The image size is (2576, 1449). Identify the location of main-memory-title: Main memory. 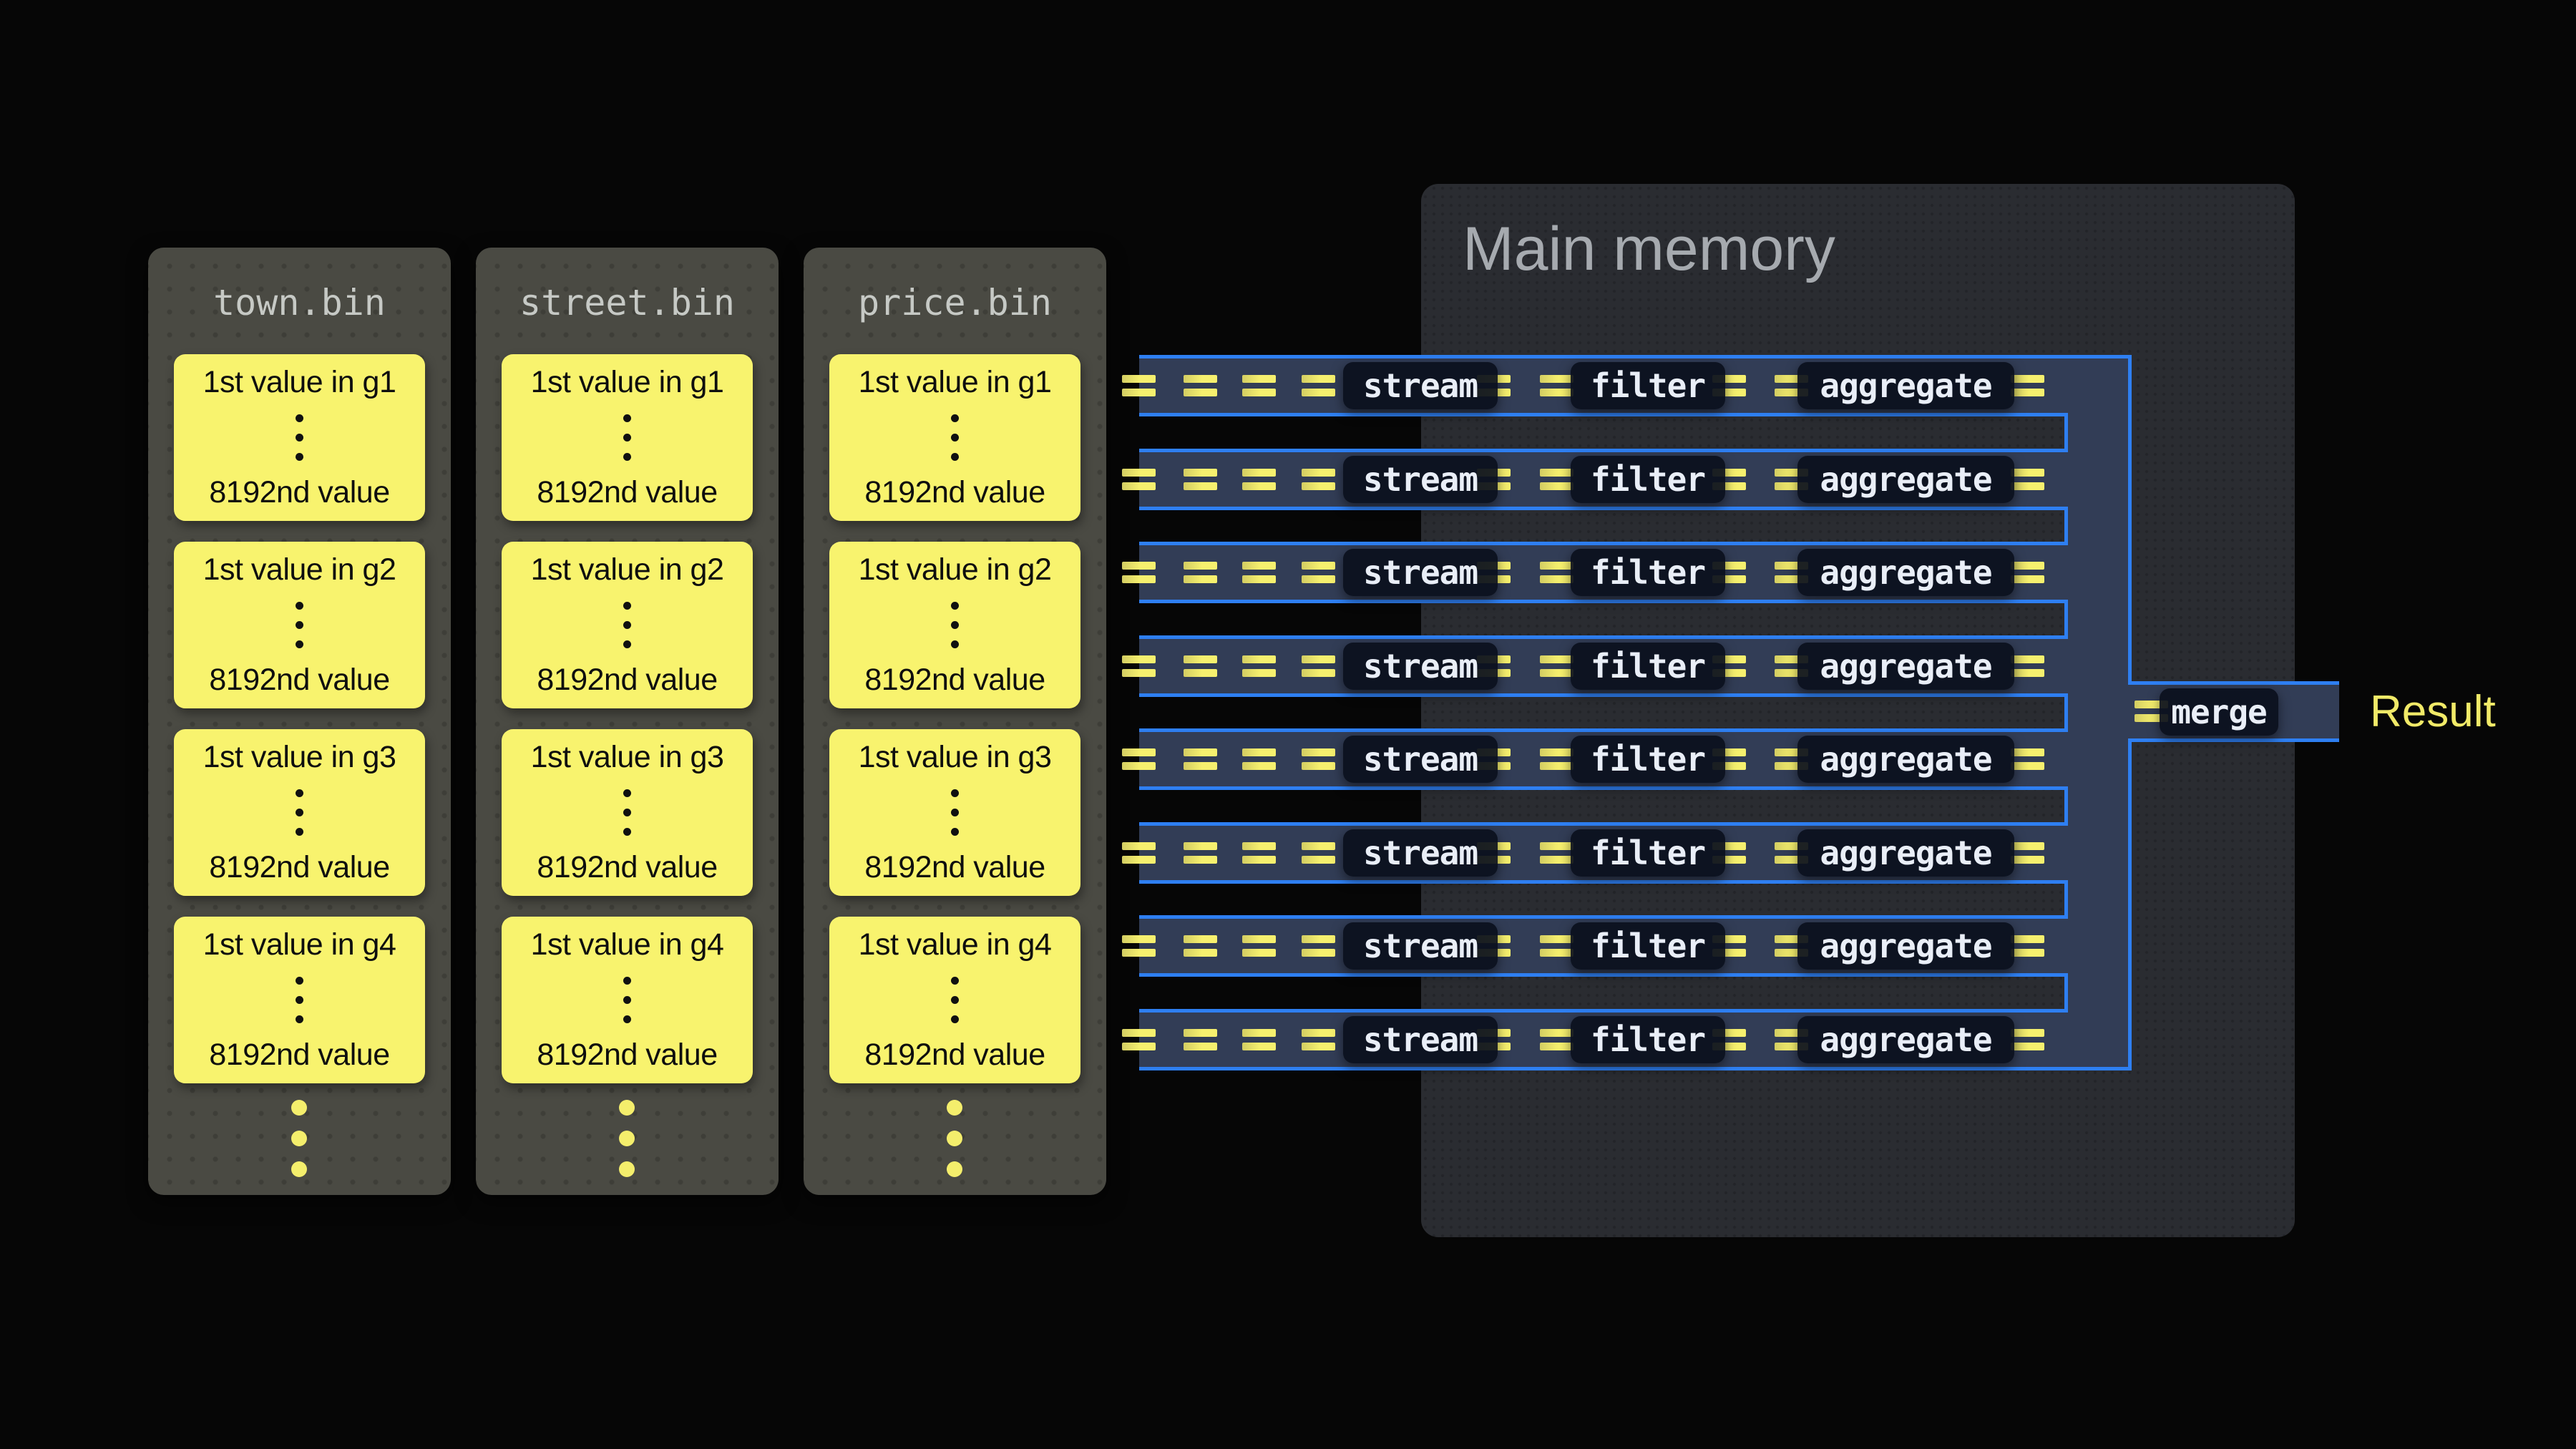
(1649, 249).